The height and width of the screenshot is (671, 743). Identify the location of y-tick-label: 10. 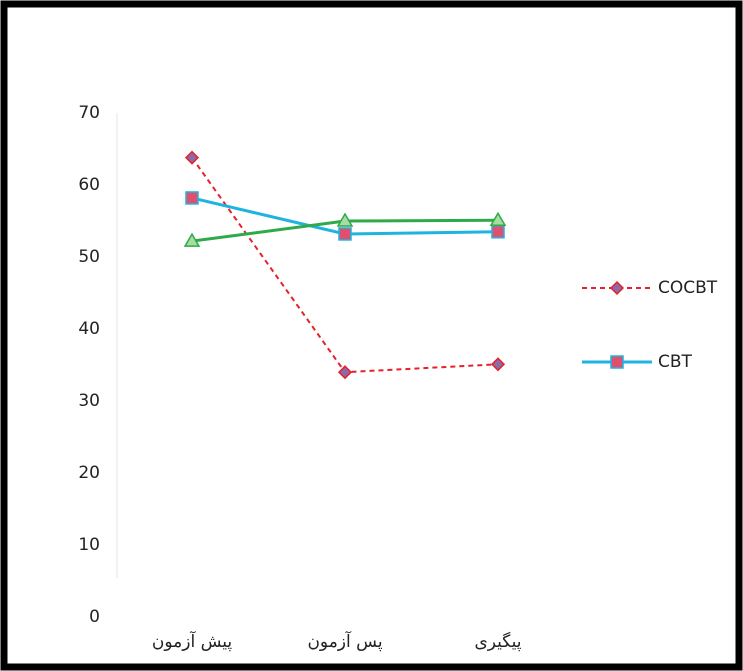
(89, 545).